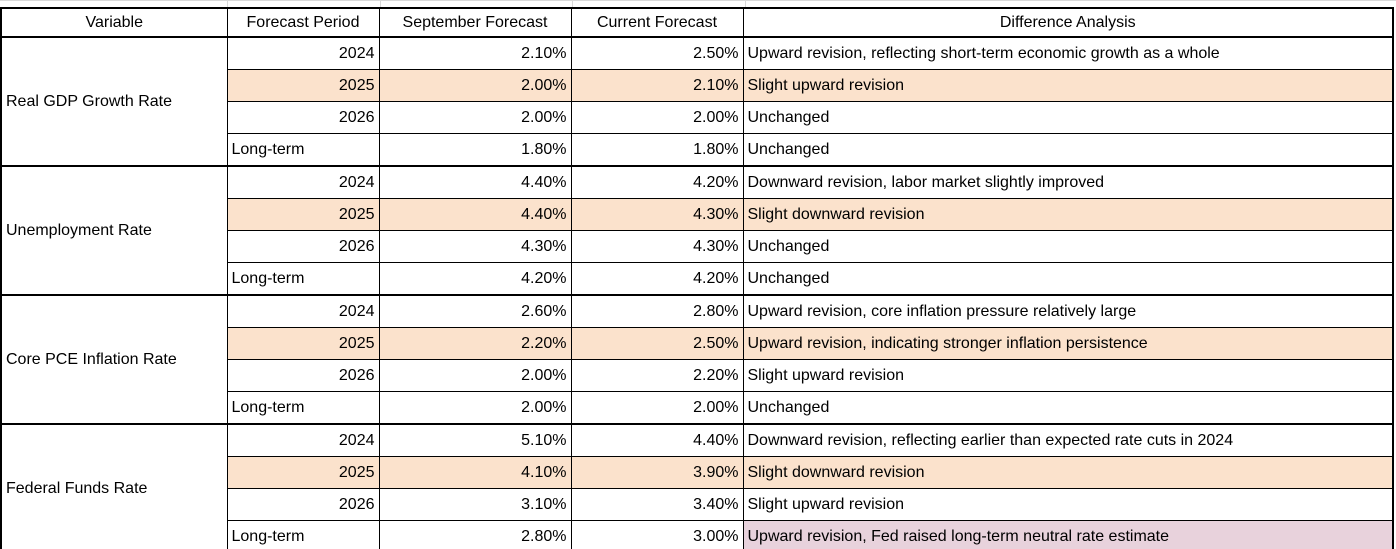  Describe the element at coordinates (657, 311) in the screenshot. I see `current-forecast-cell: 2.80%` at that location.